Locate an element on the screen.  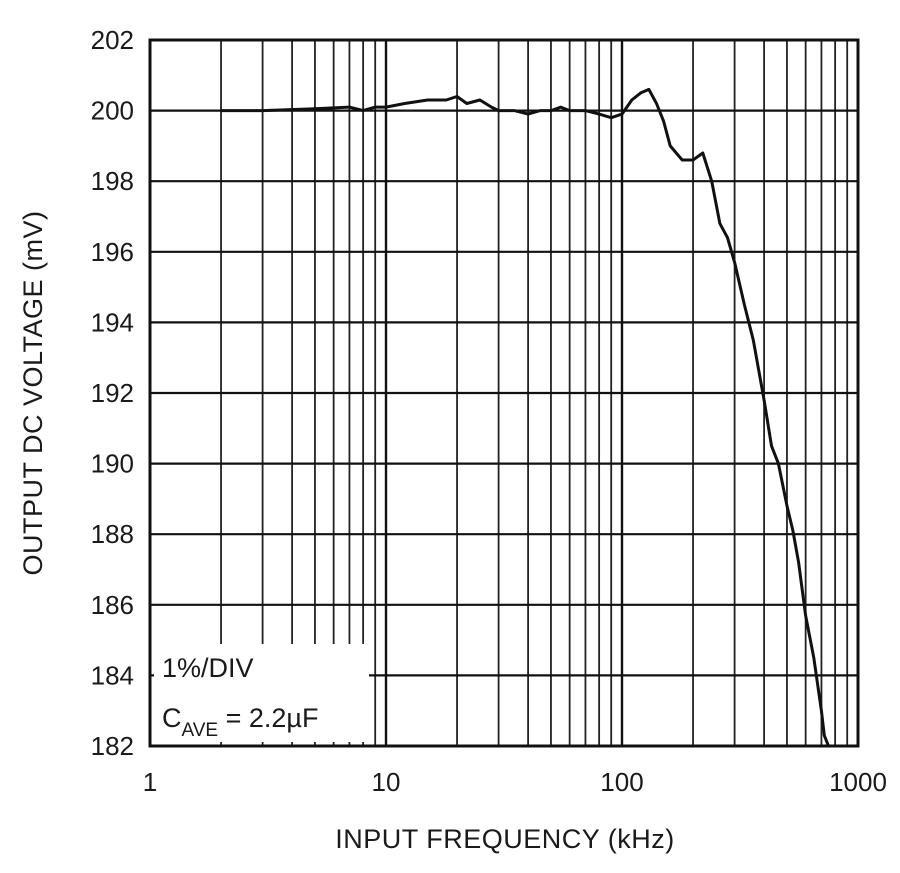
annotation-box: 1%/DIV CAVE = 2.2µF is located at coordinates (261, 693).